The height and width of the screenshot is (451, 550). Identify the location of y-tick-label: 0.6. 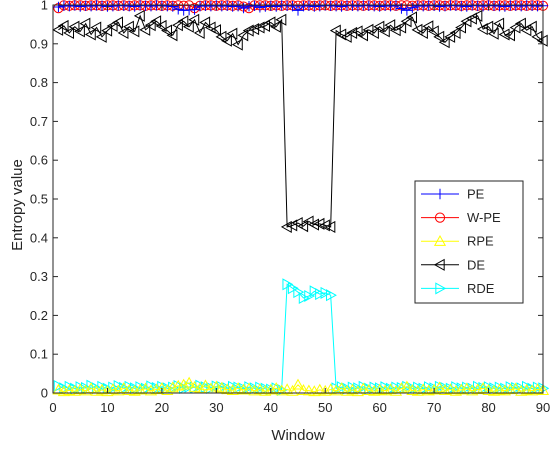
(39, 160).